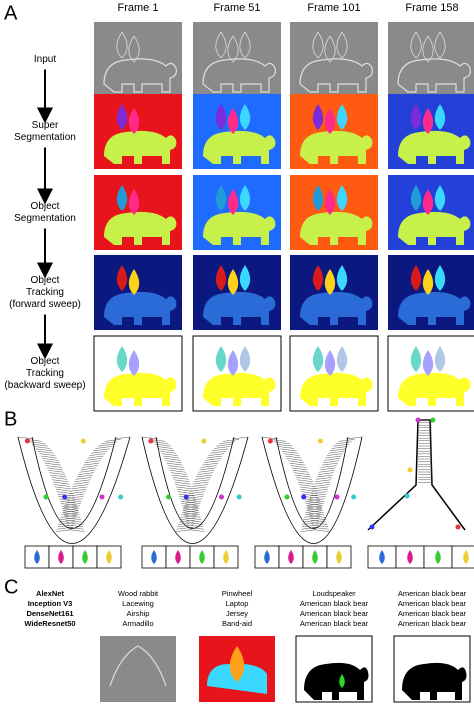 The image size is (474, 704). I want to click on column-header: Frame 1, so click(138, 8).